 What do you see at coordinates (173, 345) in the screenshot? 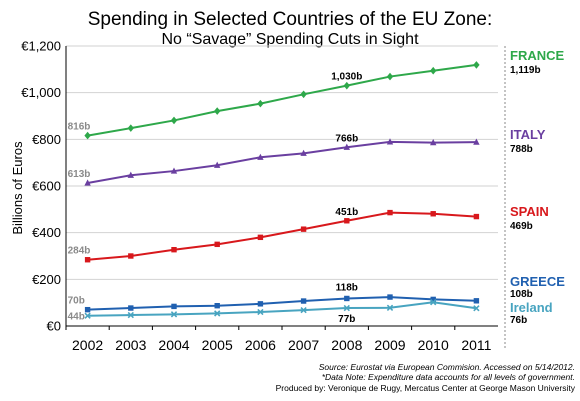
I see `x-tick-label: 2004` at bounding box center [173, 345].